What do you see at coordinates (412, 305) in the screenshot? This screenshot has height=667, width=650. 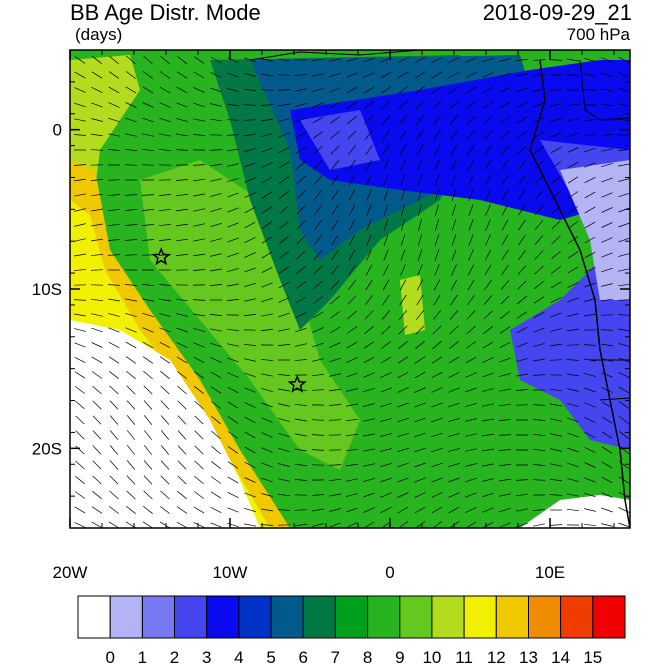 I see `field-yellow-patch` at bounding box center [412, 305].